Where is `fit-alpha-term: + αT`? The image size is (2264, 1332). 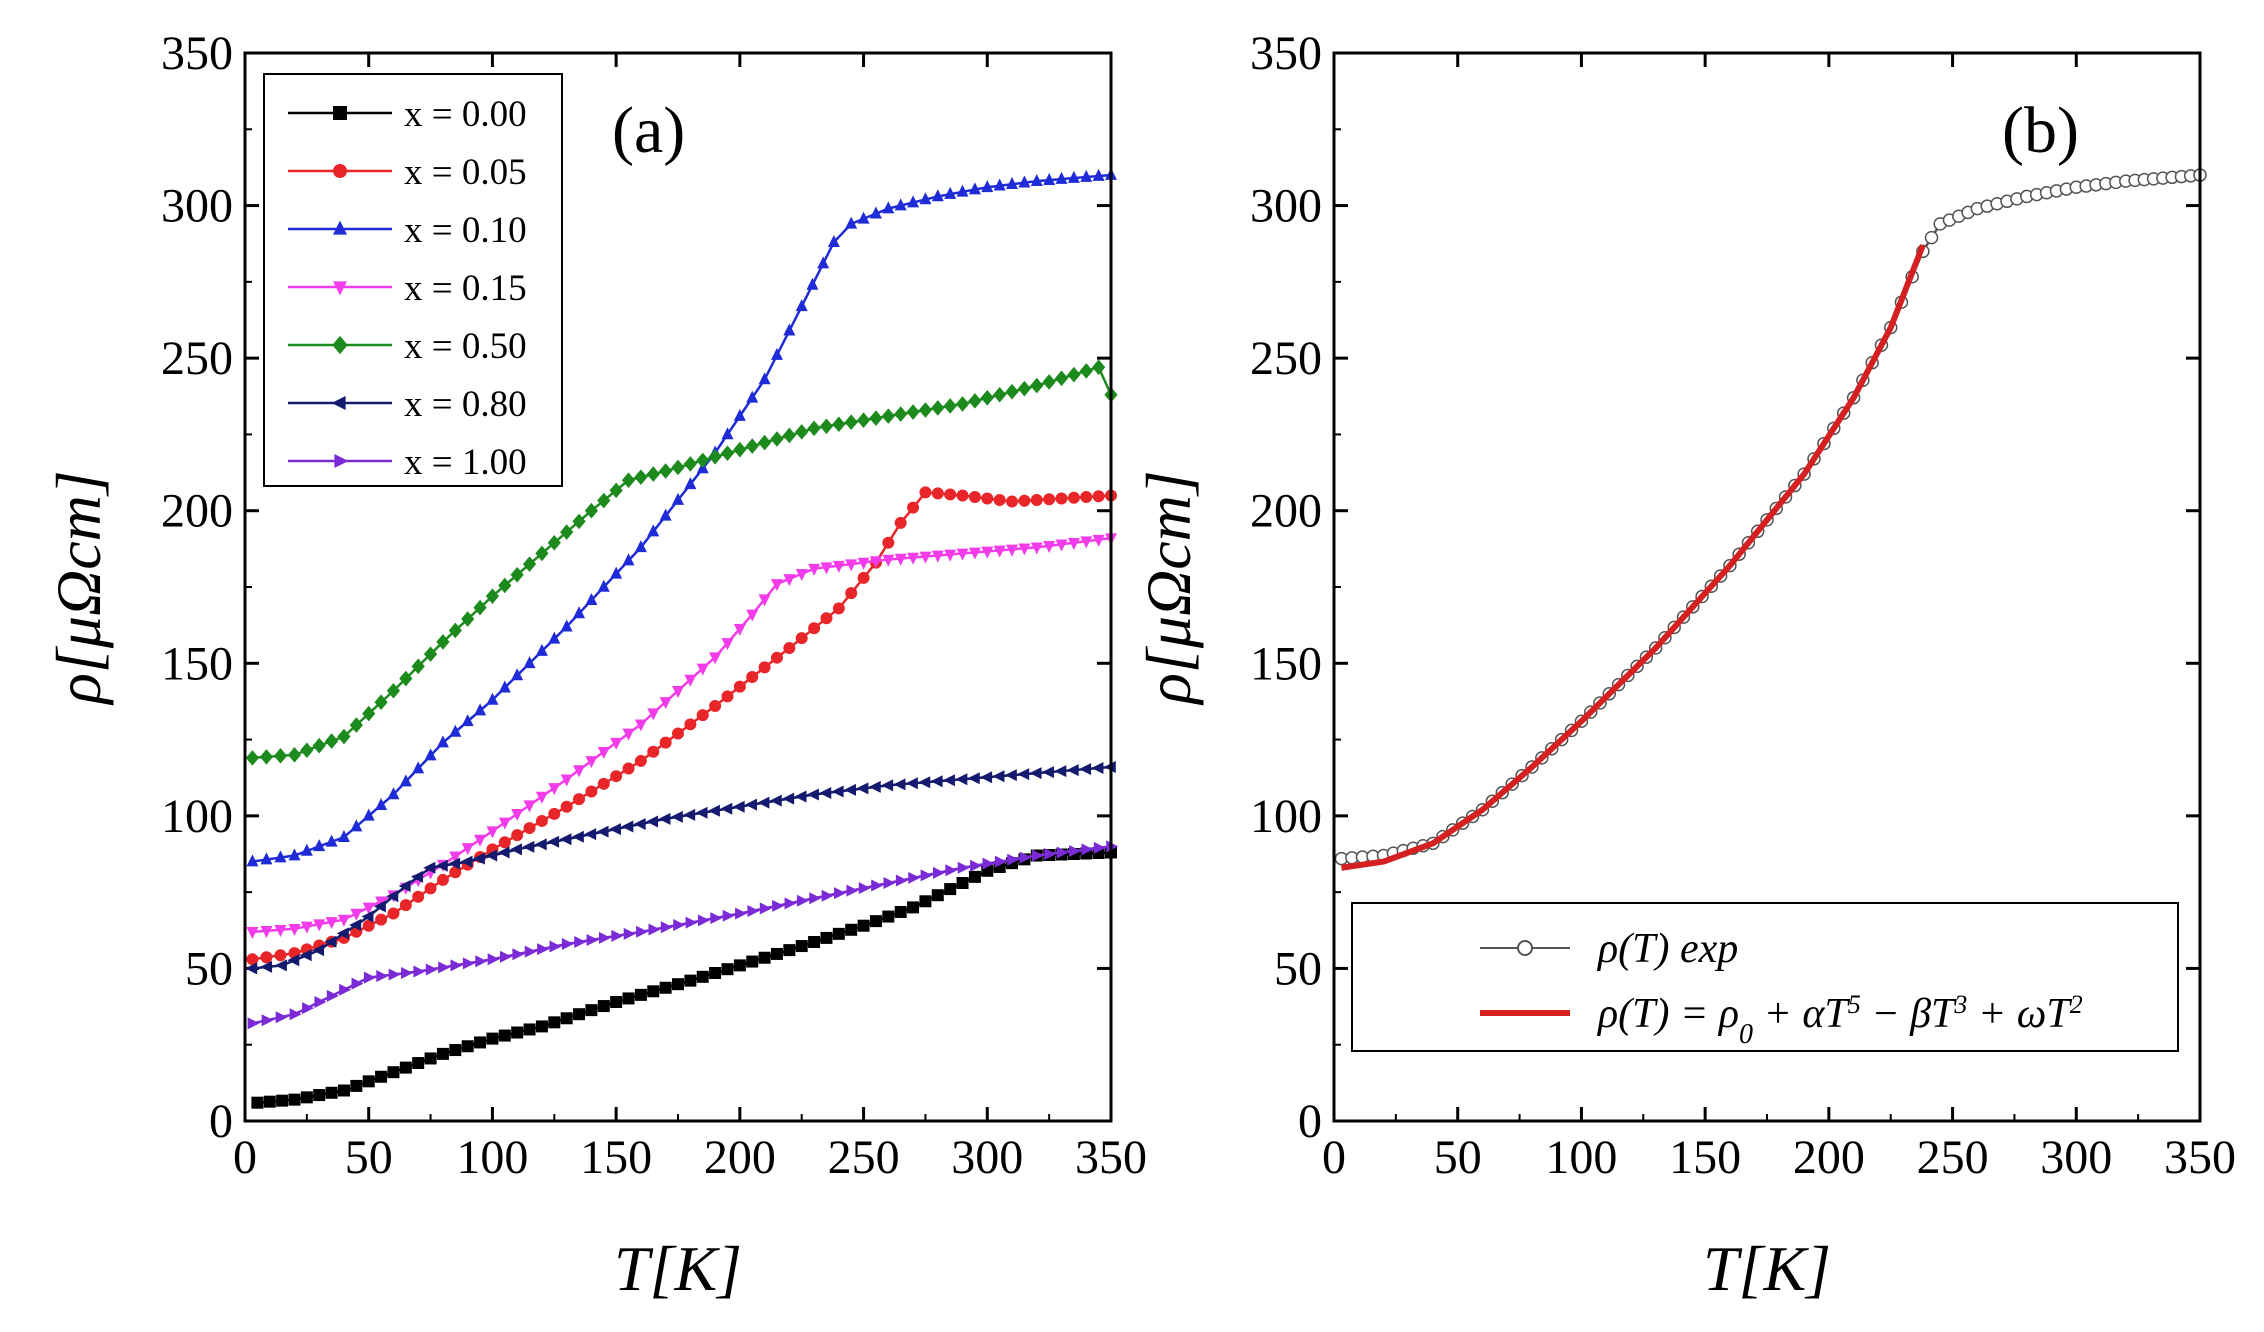
fit-alpha-term: + αT is located at coordinates (1801, 1014).